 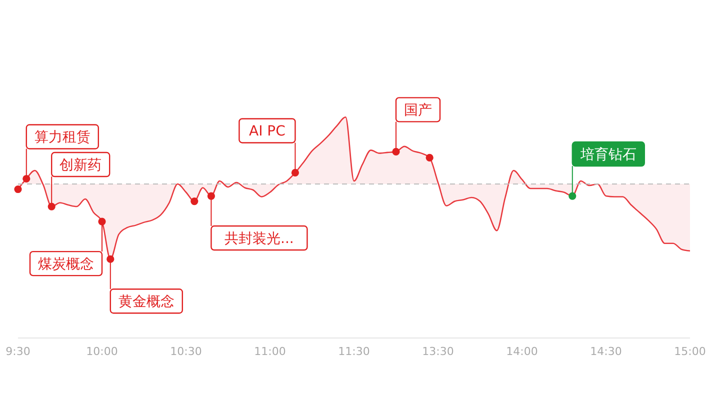 What do you see at coordinates (607, 155) in the screenshot?
I see `annotation: 培育钻石` at bounding box center [607, 155].